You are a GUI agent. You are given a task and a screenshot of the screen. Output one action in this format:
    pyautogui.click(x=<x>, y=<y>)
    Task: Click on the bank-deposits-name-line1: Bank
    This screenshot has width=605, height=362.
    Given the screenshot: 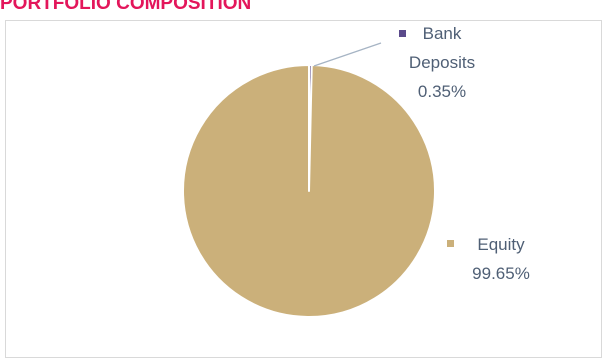 What is the action you would take?
    pyautogui.click(x=442, y=33)
    